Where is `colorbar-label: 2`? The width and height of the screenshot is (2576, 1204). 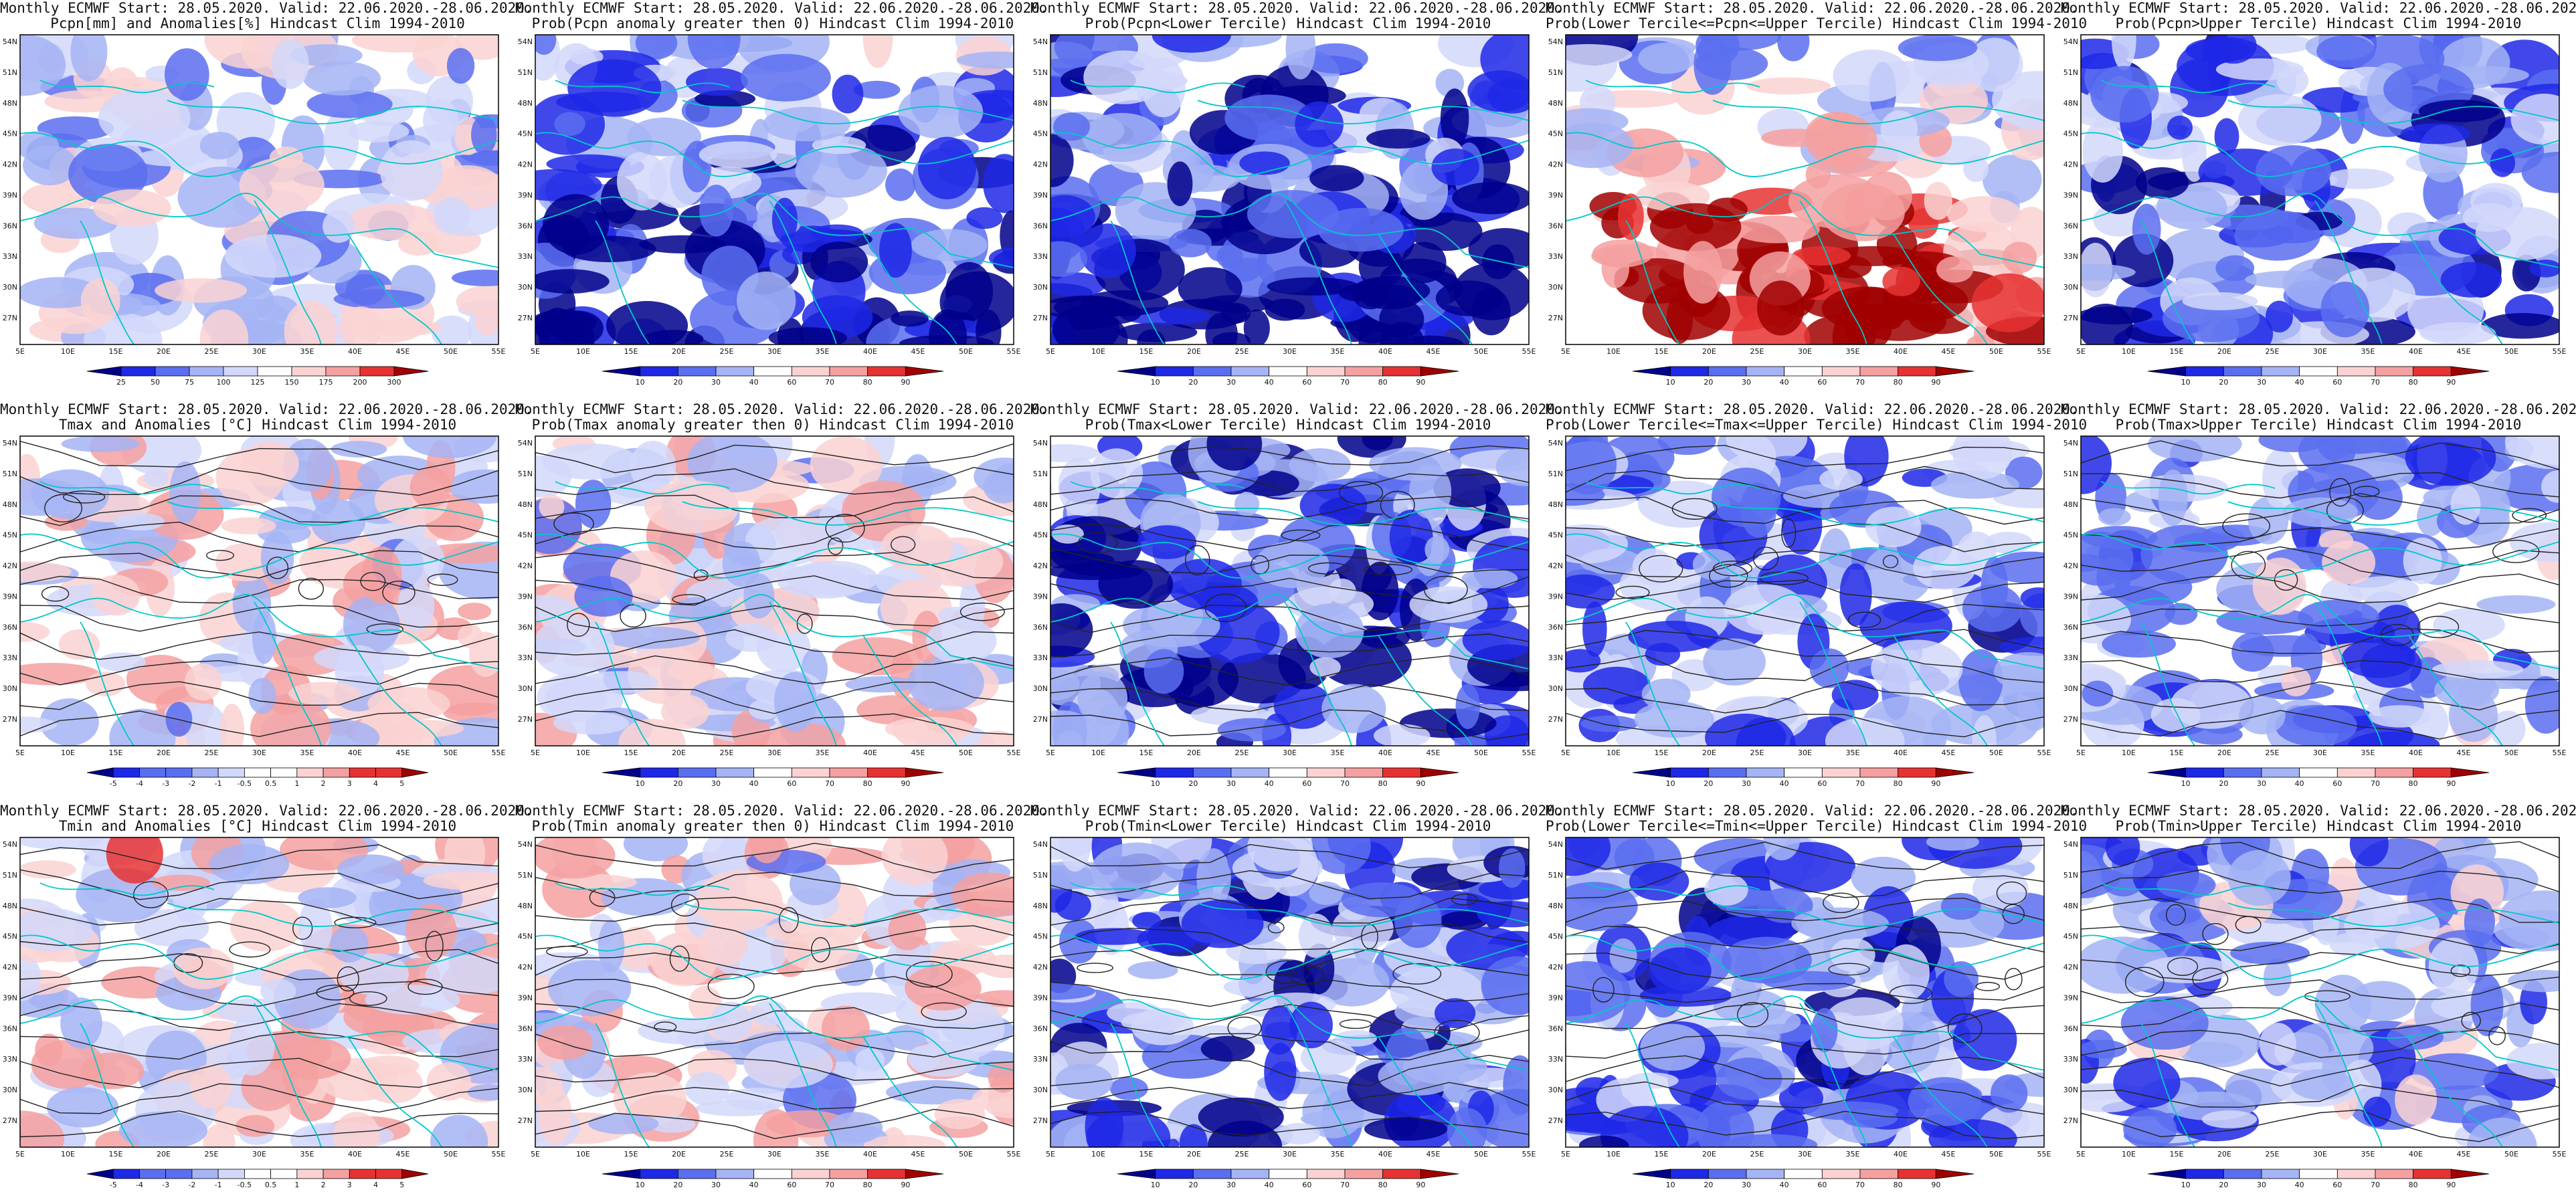
colorbar-label: 2 is located at coordinates (323, 783).